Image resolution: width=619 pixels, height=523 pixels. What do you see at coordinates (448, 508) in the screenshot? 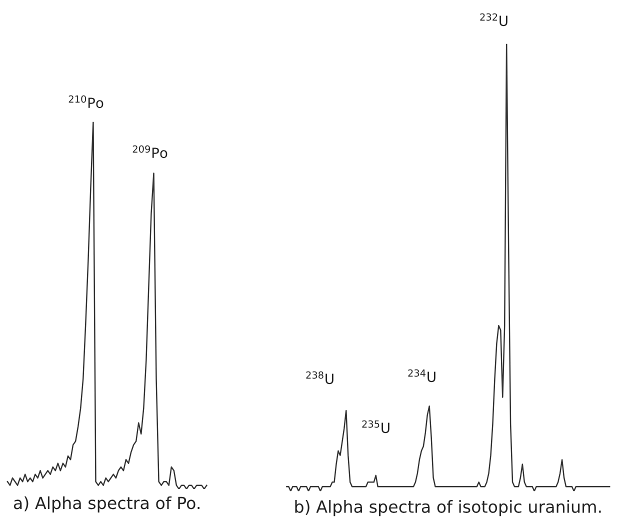
I see `text: b) Alpha spectra of isotopic uranium.` at bounding box center [448, 508].